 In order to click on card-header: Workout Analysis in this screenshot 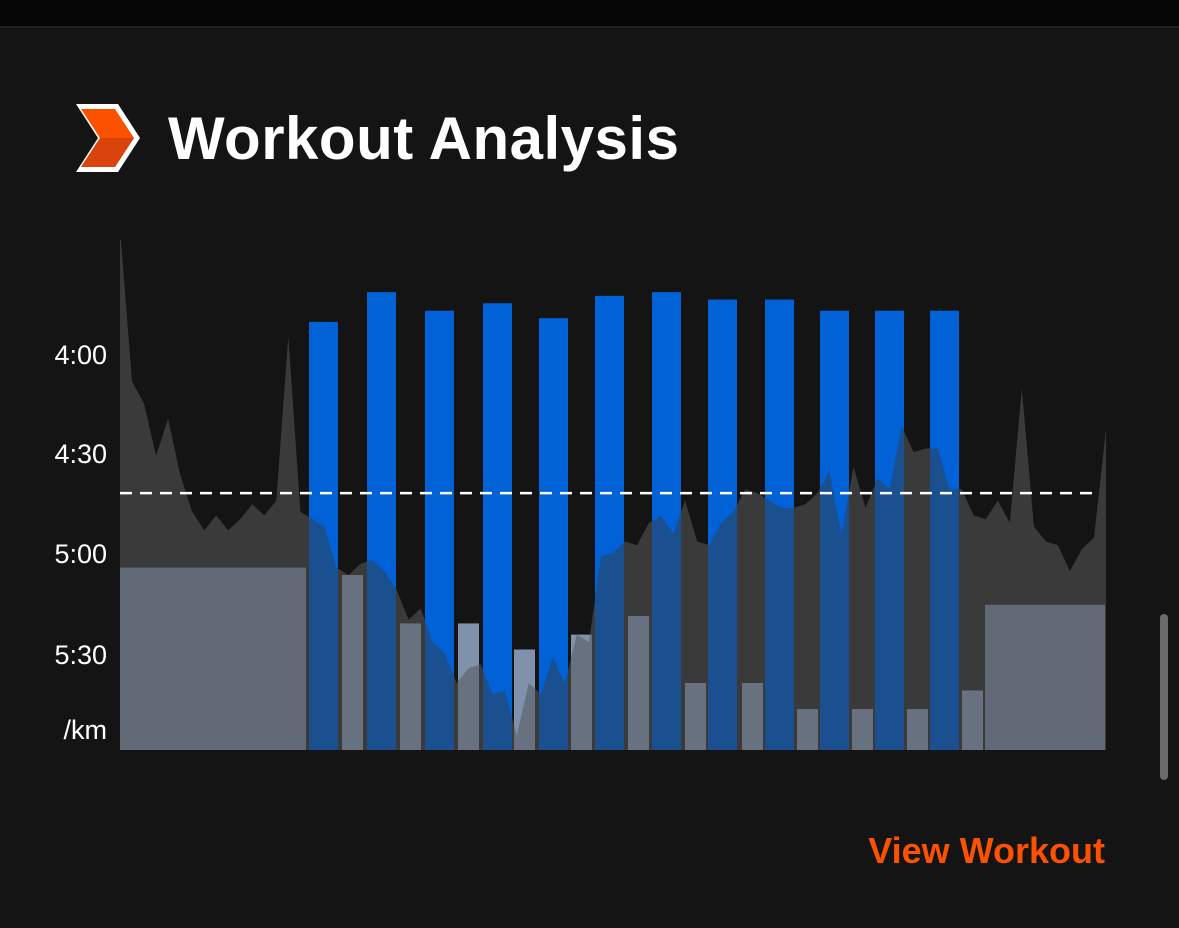, I will do `click(375, 138)`.